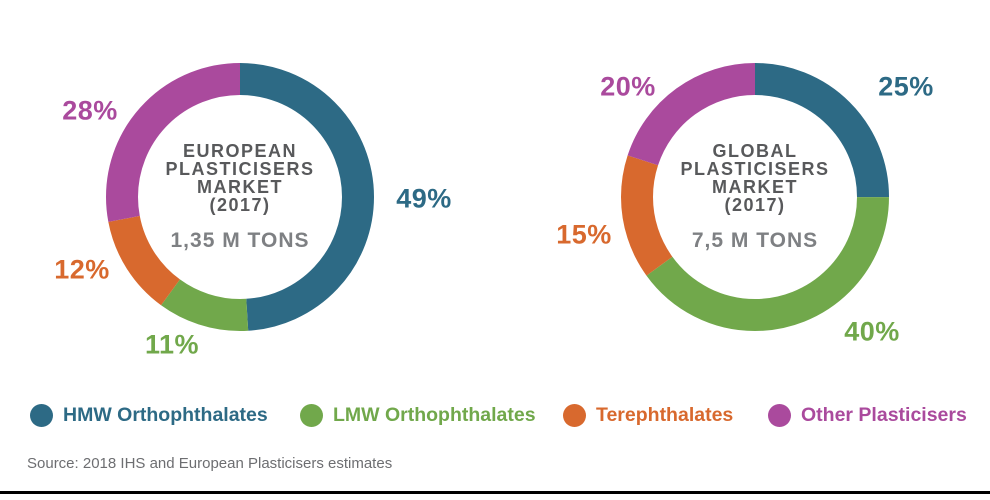 The width and height of the screenshot is (990, 500). Describe the element at coordinates (906, 86) in the screenshot. I see `segment-percentage-label-hmw: 25%` at that location.